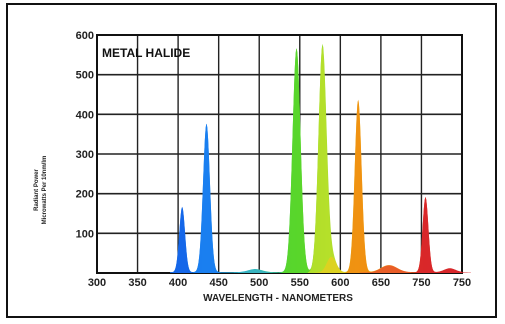 This screenshot has height=324, width=505. What do you see at coordinates (137, 283) in the screenshot?
I see `x-tick-label: 350` at bounding box center [137, 283].